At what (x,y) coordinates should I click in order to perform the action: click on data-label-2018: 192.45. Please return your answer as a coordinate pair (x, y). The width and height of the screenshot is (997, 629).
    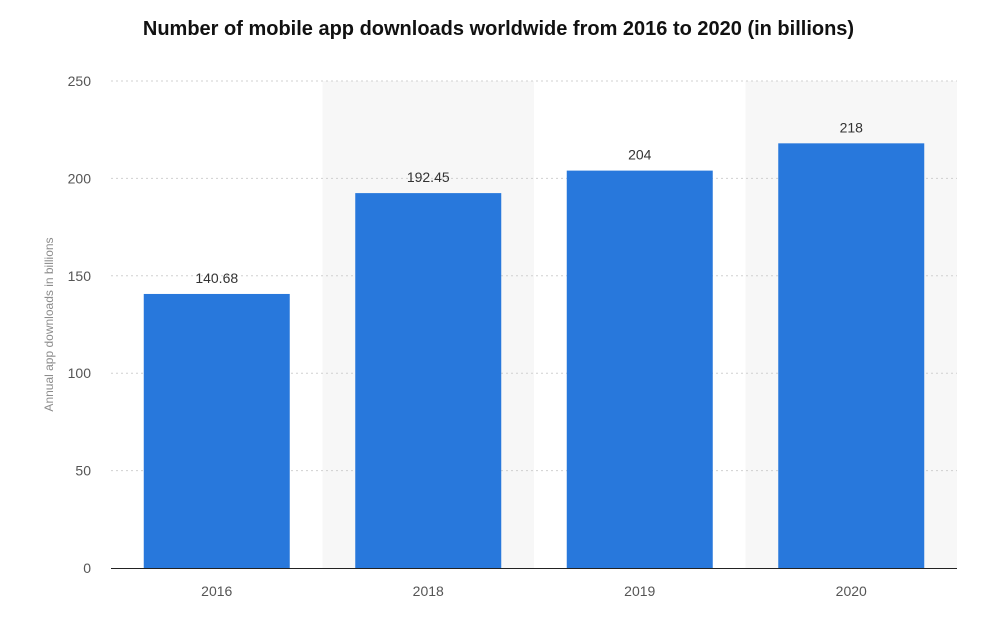
    Looking at the image, I should click on (428, 177).